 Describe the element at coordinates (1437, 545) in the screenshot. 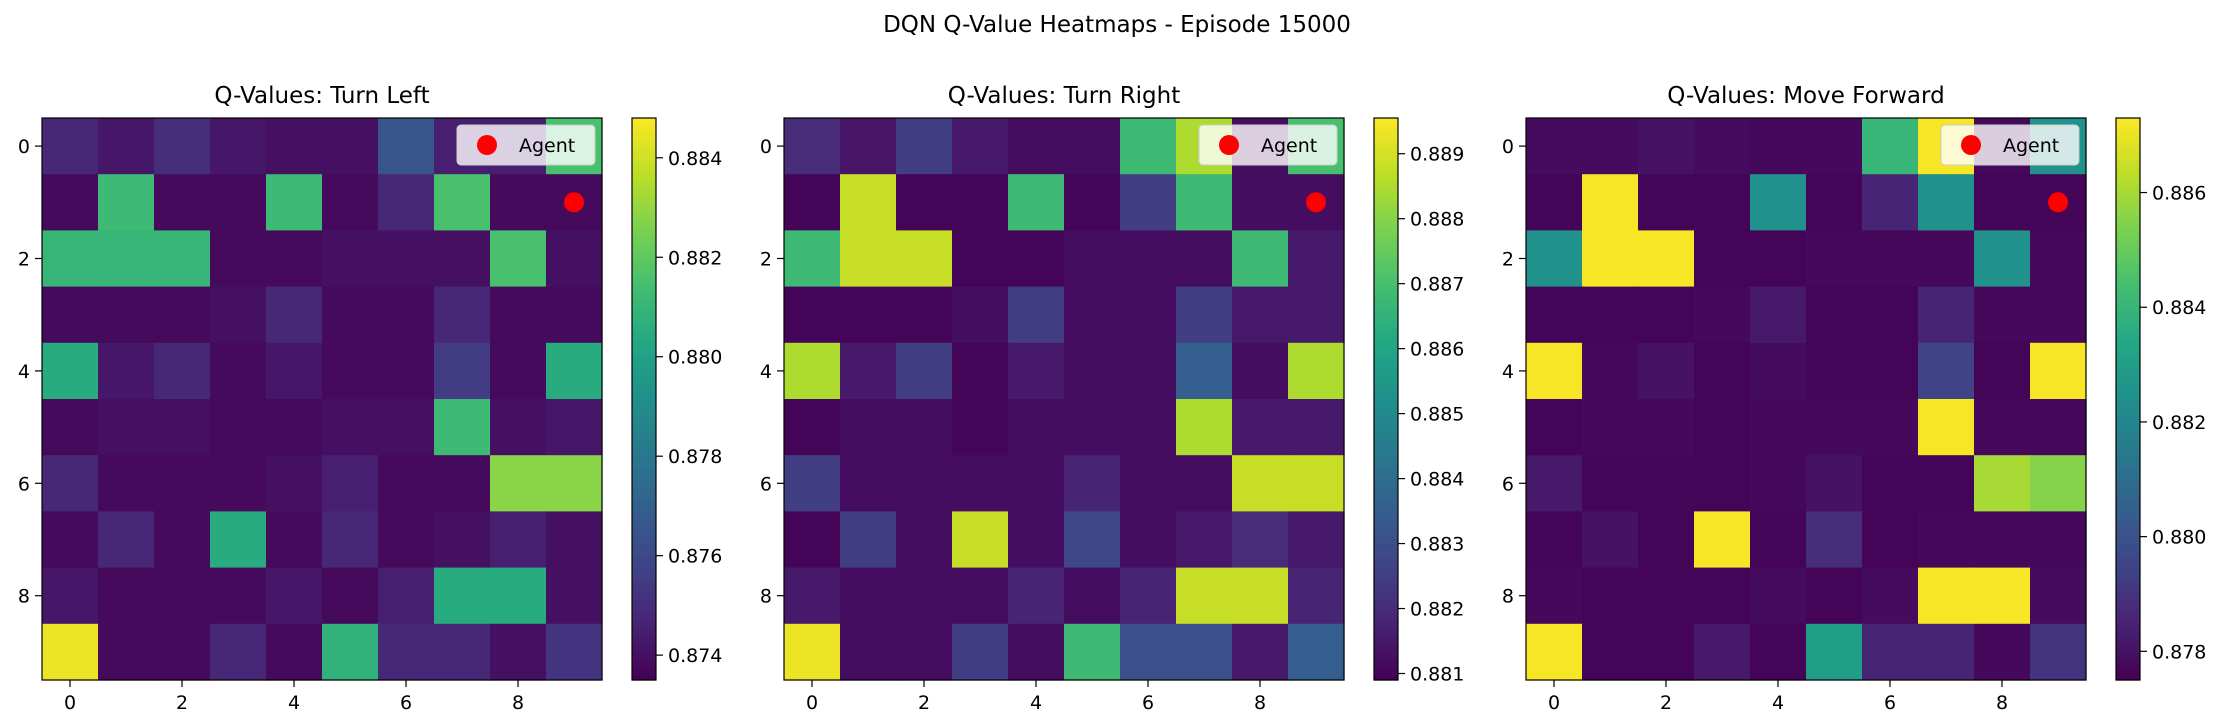

I see `colorbar-tick-label: 0.883` at that location.